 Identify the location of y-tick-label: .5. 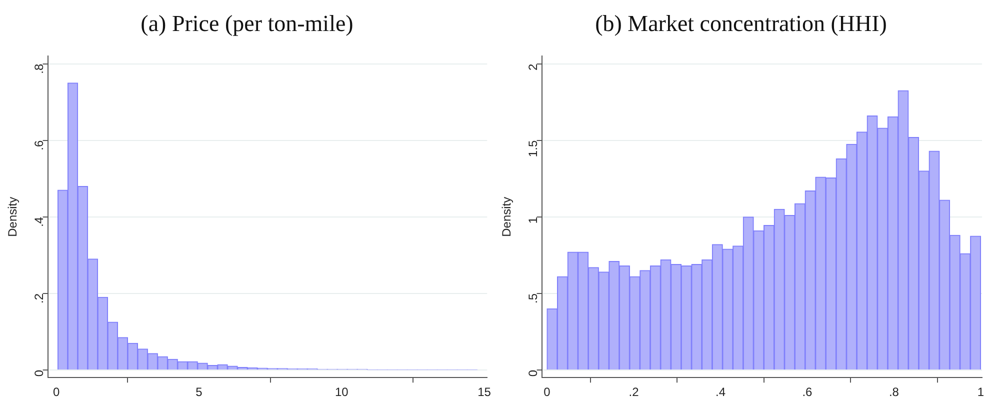
(533, 298).